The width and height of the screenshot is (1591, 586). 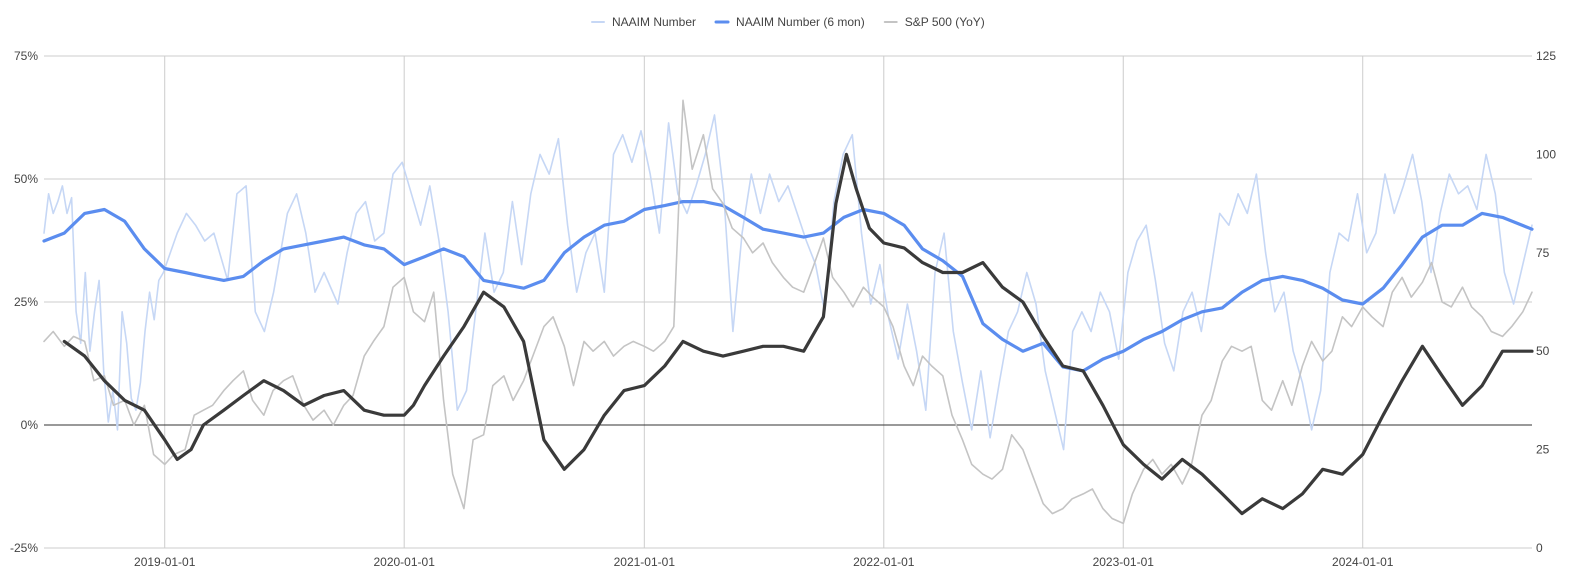 What do you see at coordinates (165, 562) in the screenshot?
I see `x-tick-label: 2019-01-01` at bounding box center [165, 562].